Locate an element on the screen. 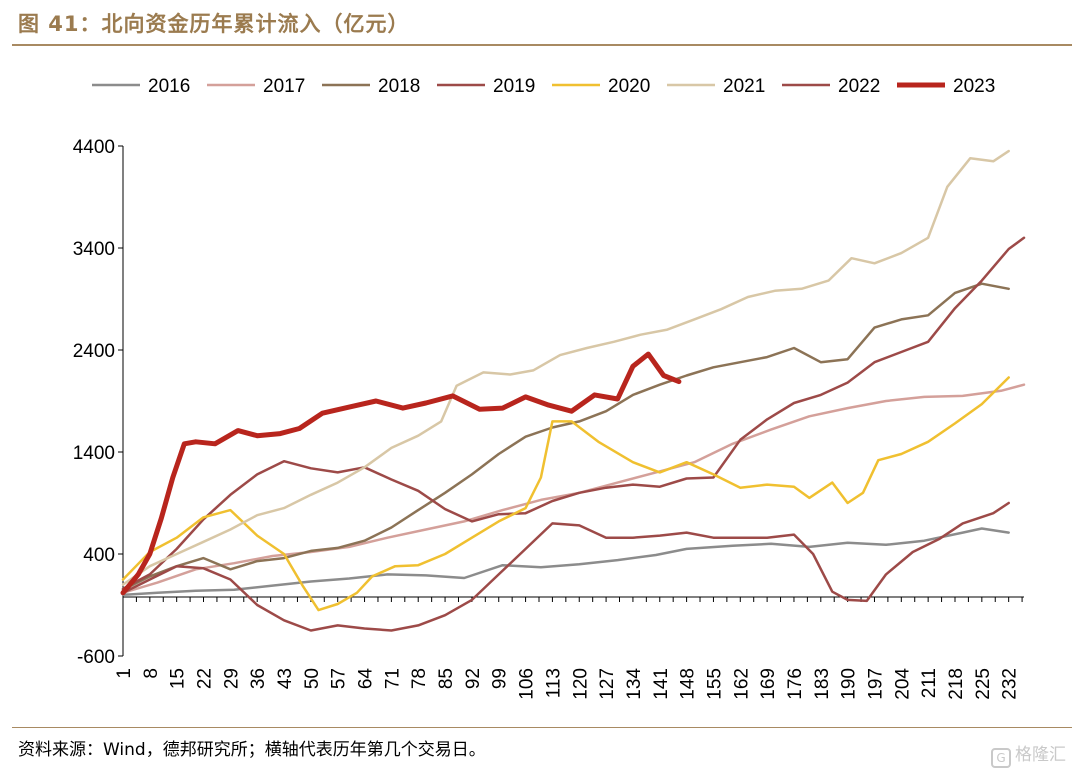 The height and width of the screenshot is (772, 1080). x-tick-label: 232 is located at coordinates (1010, 684).